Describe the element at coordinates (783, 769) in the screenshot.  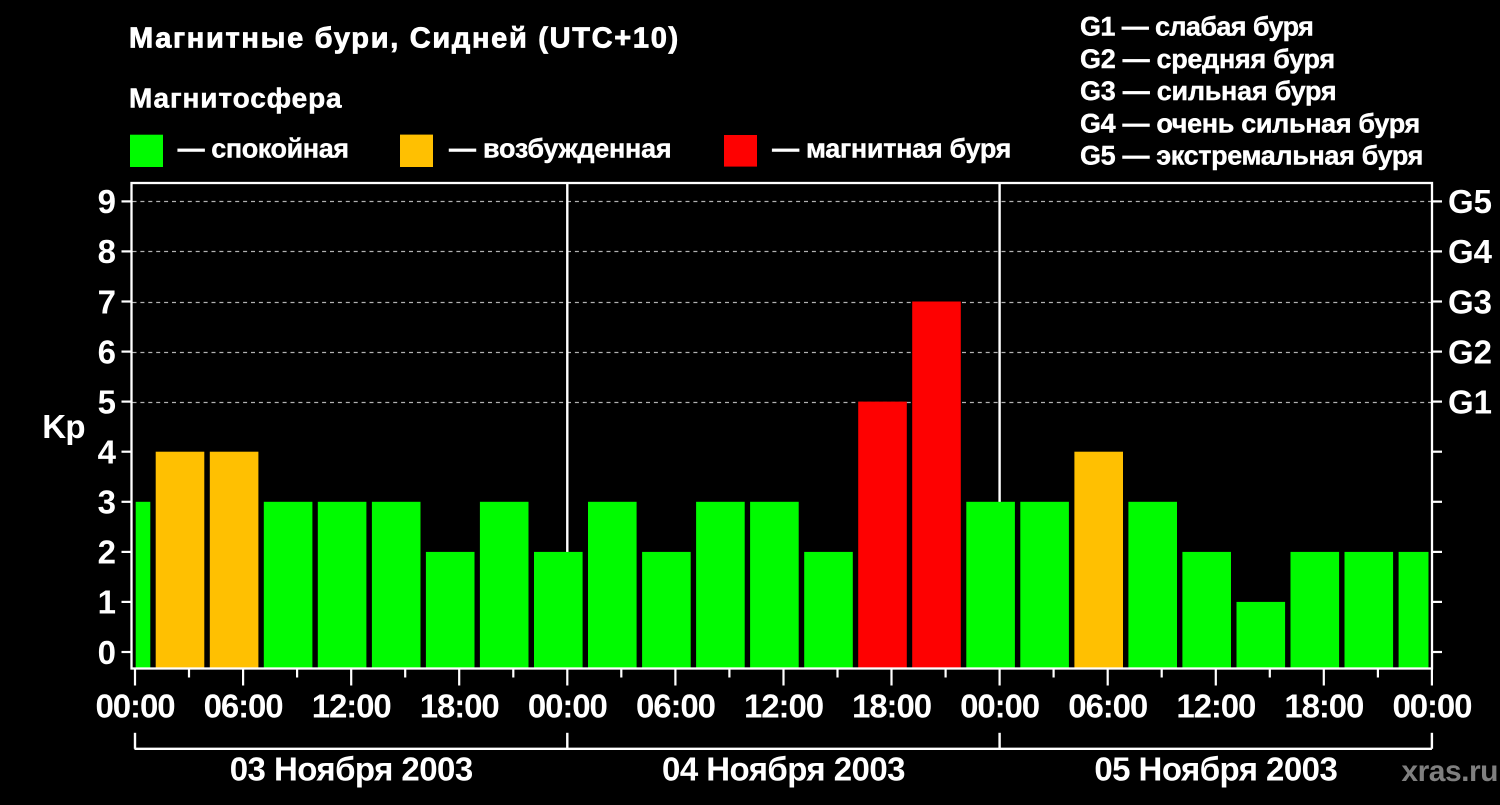
I see `svg-text: 04 Ноября 2003` at that location.